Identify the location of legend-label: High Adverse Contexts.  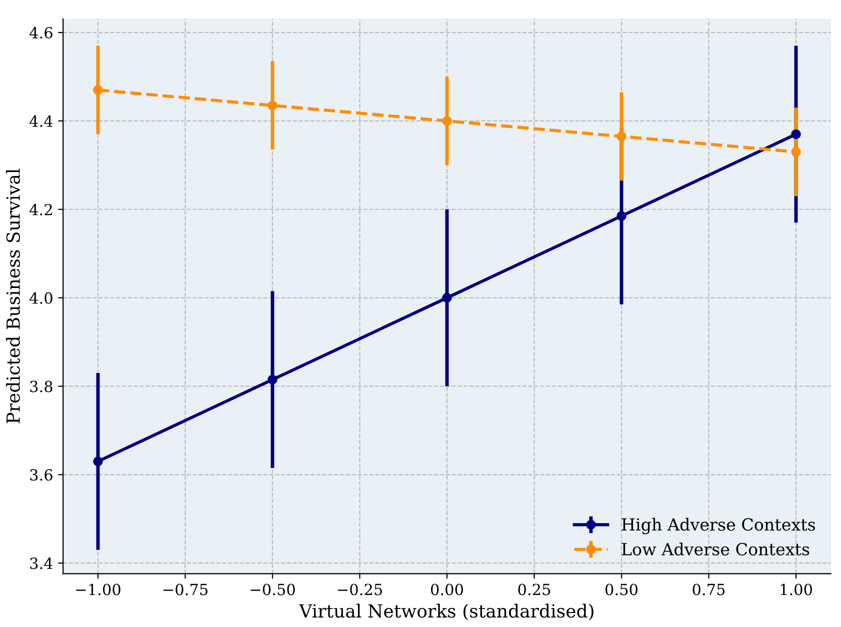
(719, 526).